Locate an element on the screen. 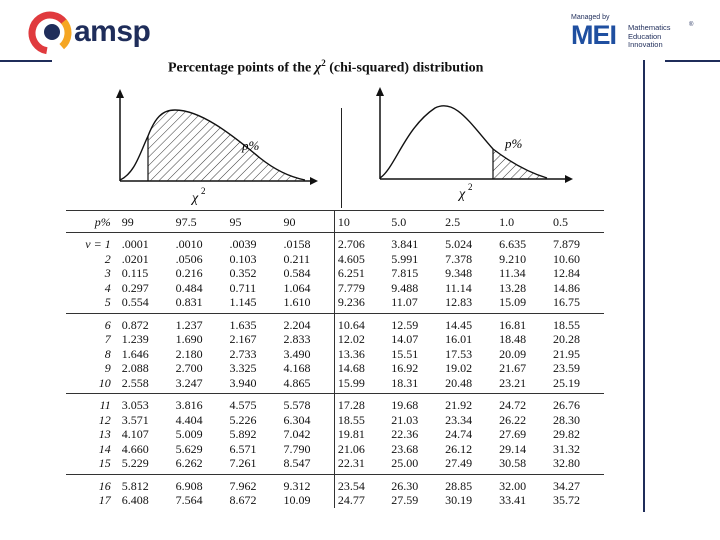  table-cell: 21.06 is located at coordinates (361, 448).